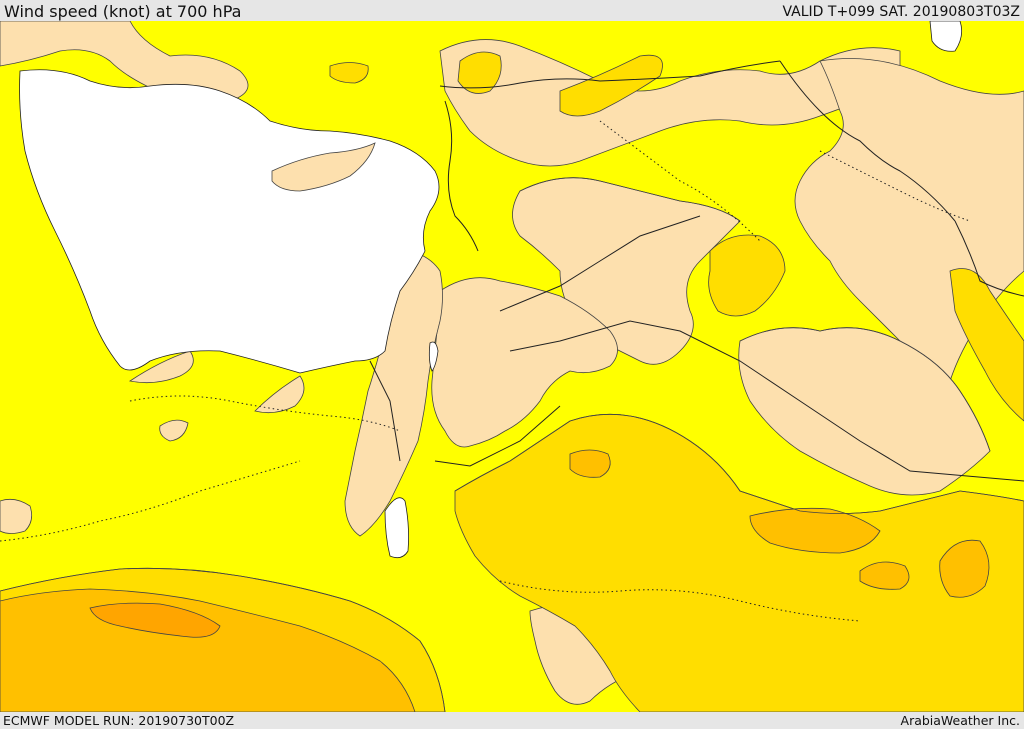 This screenshot has height=729, width=1024. I want to click on calm-zone-isle, so click(174, 430).